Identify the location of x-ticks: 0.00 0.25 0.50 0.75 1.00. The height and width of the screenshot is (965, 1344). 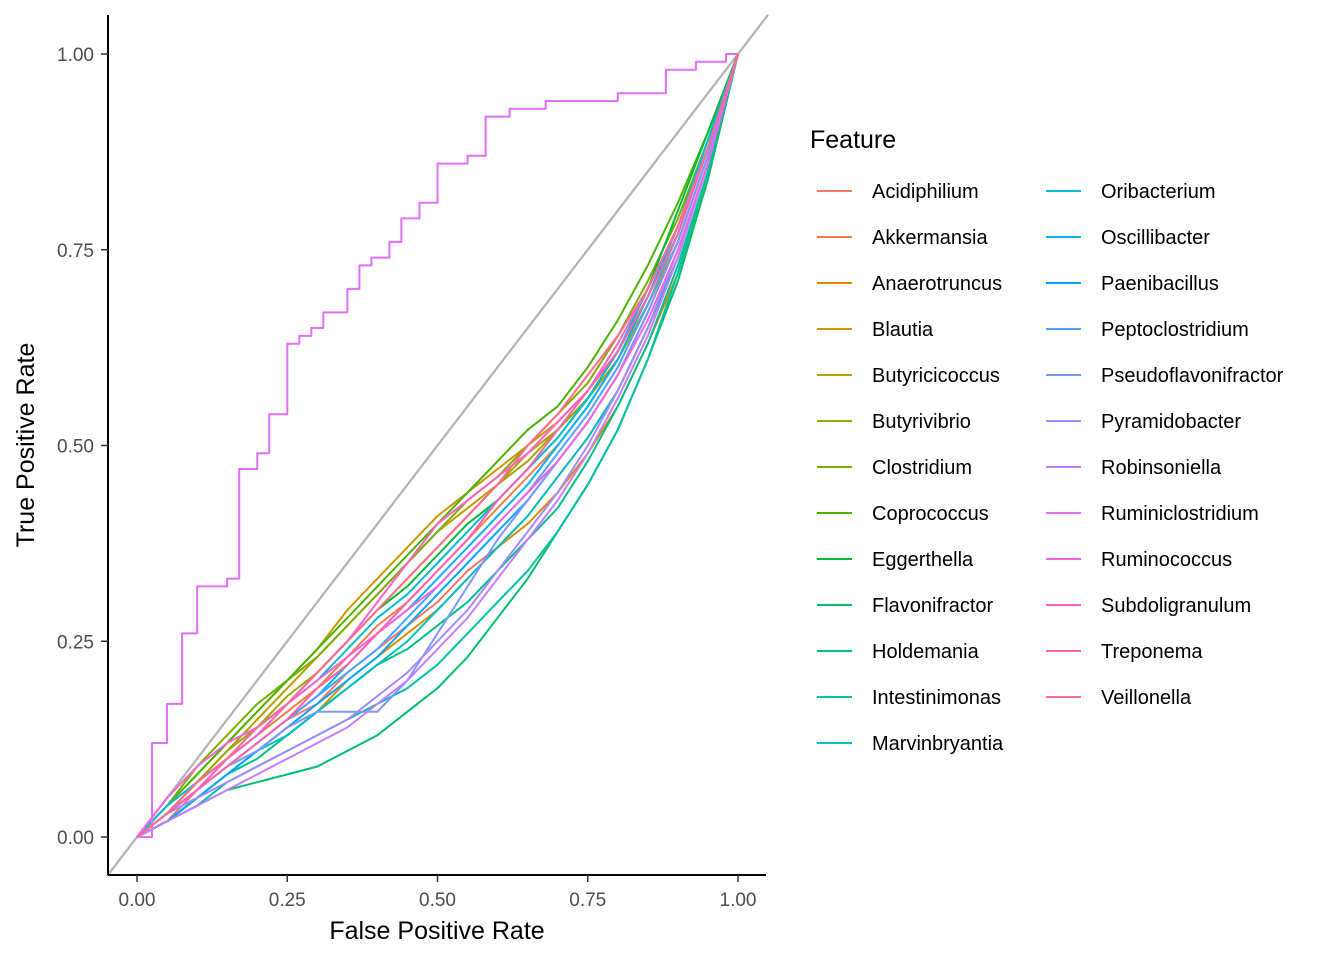
(438, 893).